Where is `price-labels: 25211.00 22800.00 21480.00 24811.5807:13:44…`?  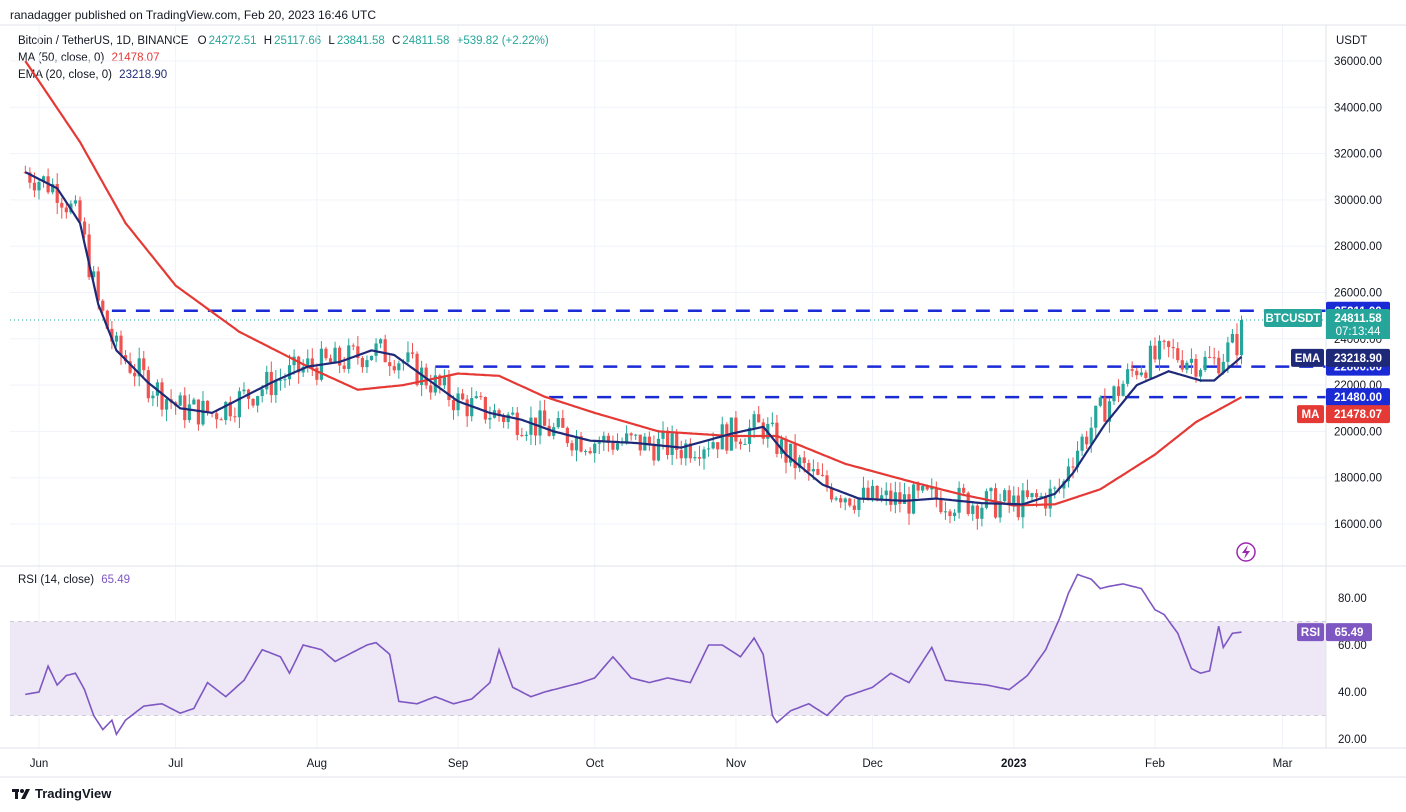 price-labels: 25211.00 22800.00 21480.00 24811.5807:13:44… is located at coordinates (1327, 471).